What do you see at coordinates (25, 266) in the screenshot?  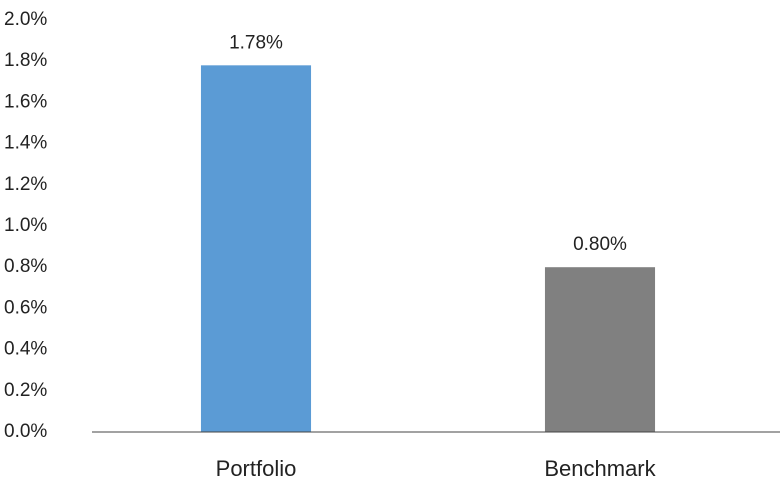 I see `y-tick-label: 0.8%` at bounding box center [25, 266].